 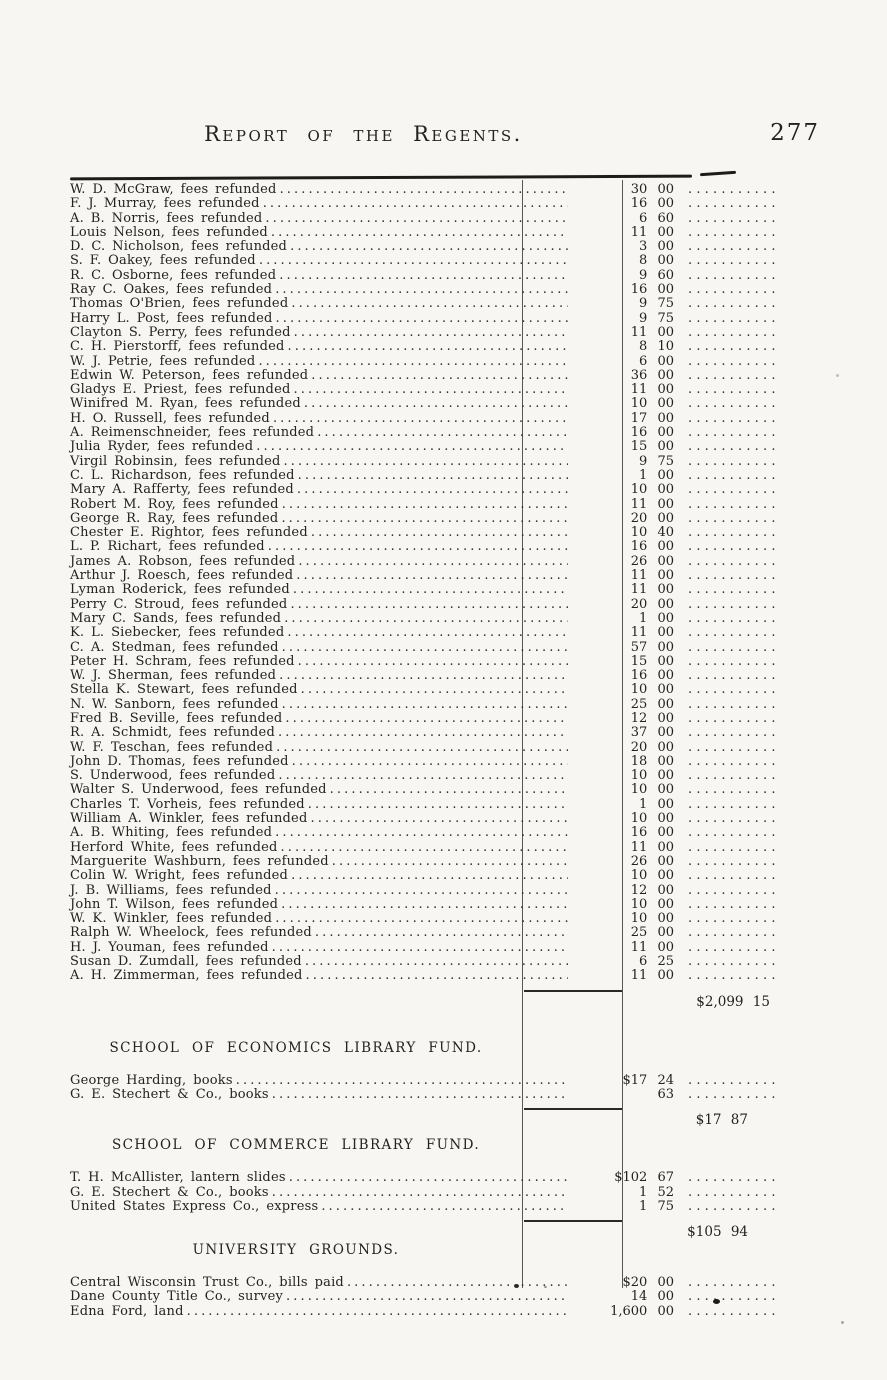 I want to click on row-name: K. L. Siebecker, fees refunded, so click(x=177, y=633).